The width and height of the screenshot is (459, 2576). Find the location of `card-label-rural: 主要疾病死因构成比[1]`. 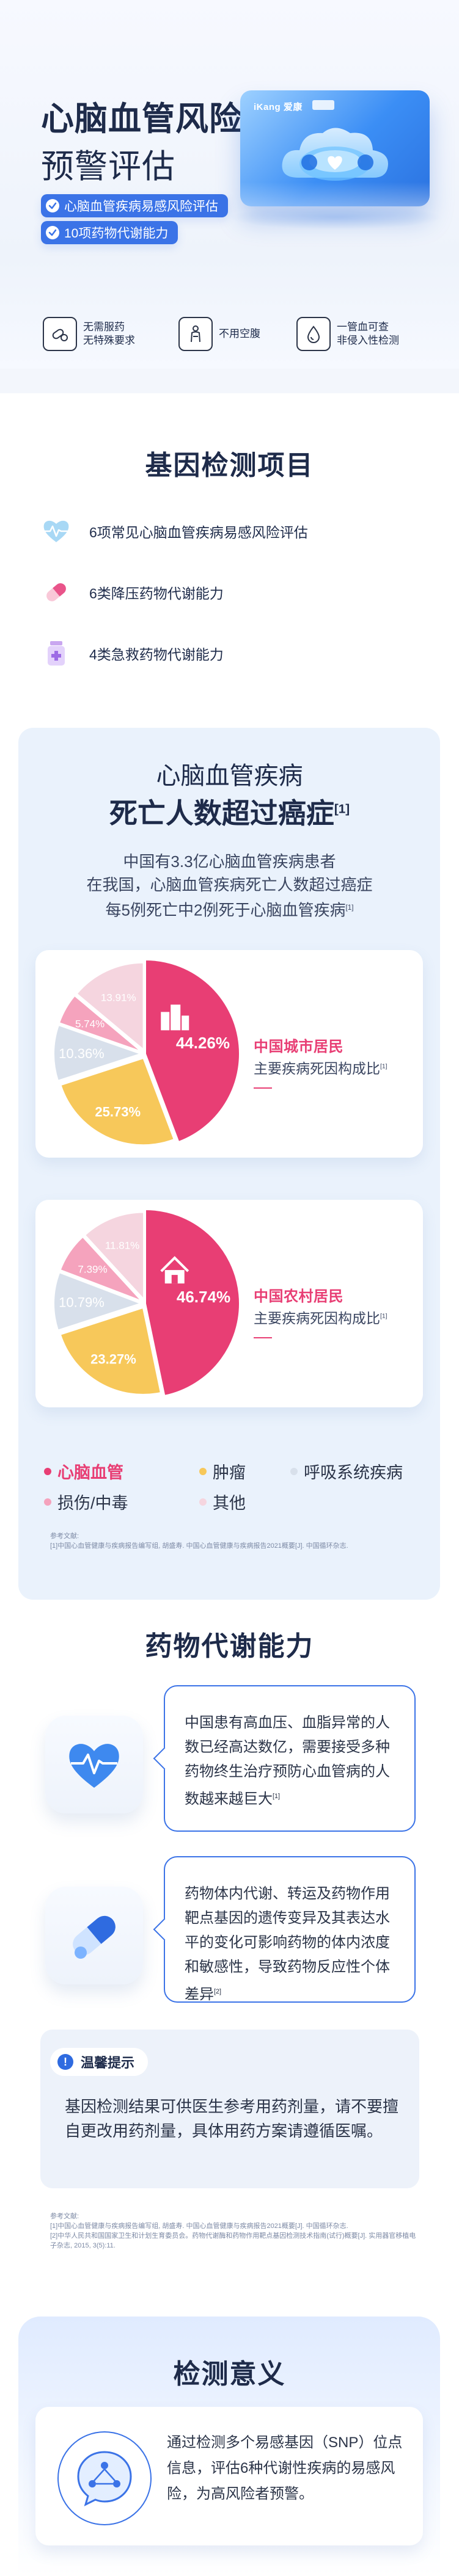

card-label-rural: 主要疾病死因构成比[1] is located at coordinates (321, 1317).